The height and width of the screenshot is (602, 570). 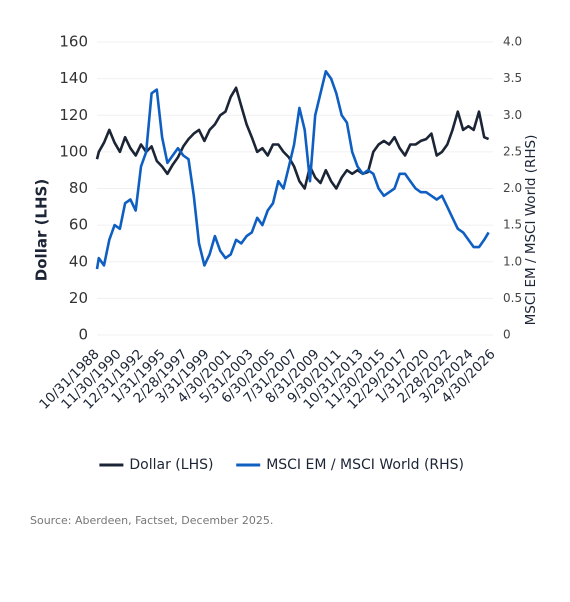 What do you see at coordinates (512, 261) in the screenshot?
I see `y2-tick-label: 1.0` at bounding box center [512, 261].